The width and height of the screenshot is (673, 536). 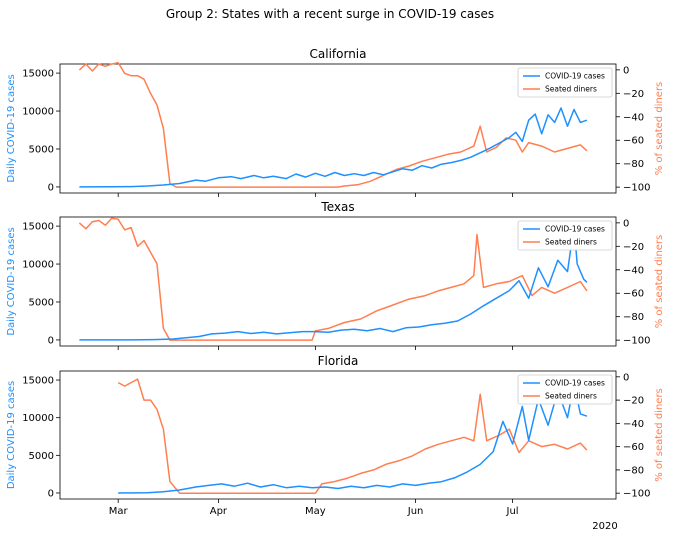 What do you see at coordinates (338, 361) in the screenshot?
I see `subplot-title: Florida` at bounding box center [338, 361].